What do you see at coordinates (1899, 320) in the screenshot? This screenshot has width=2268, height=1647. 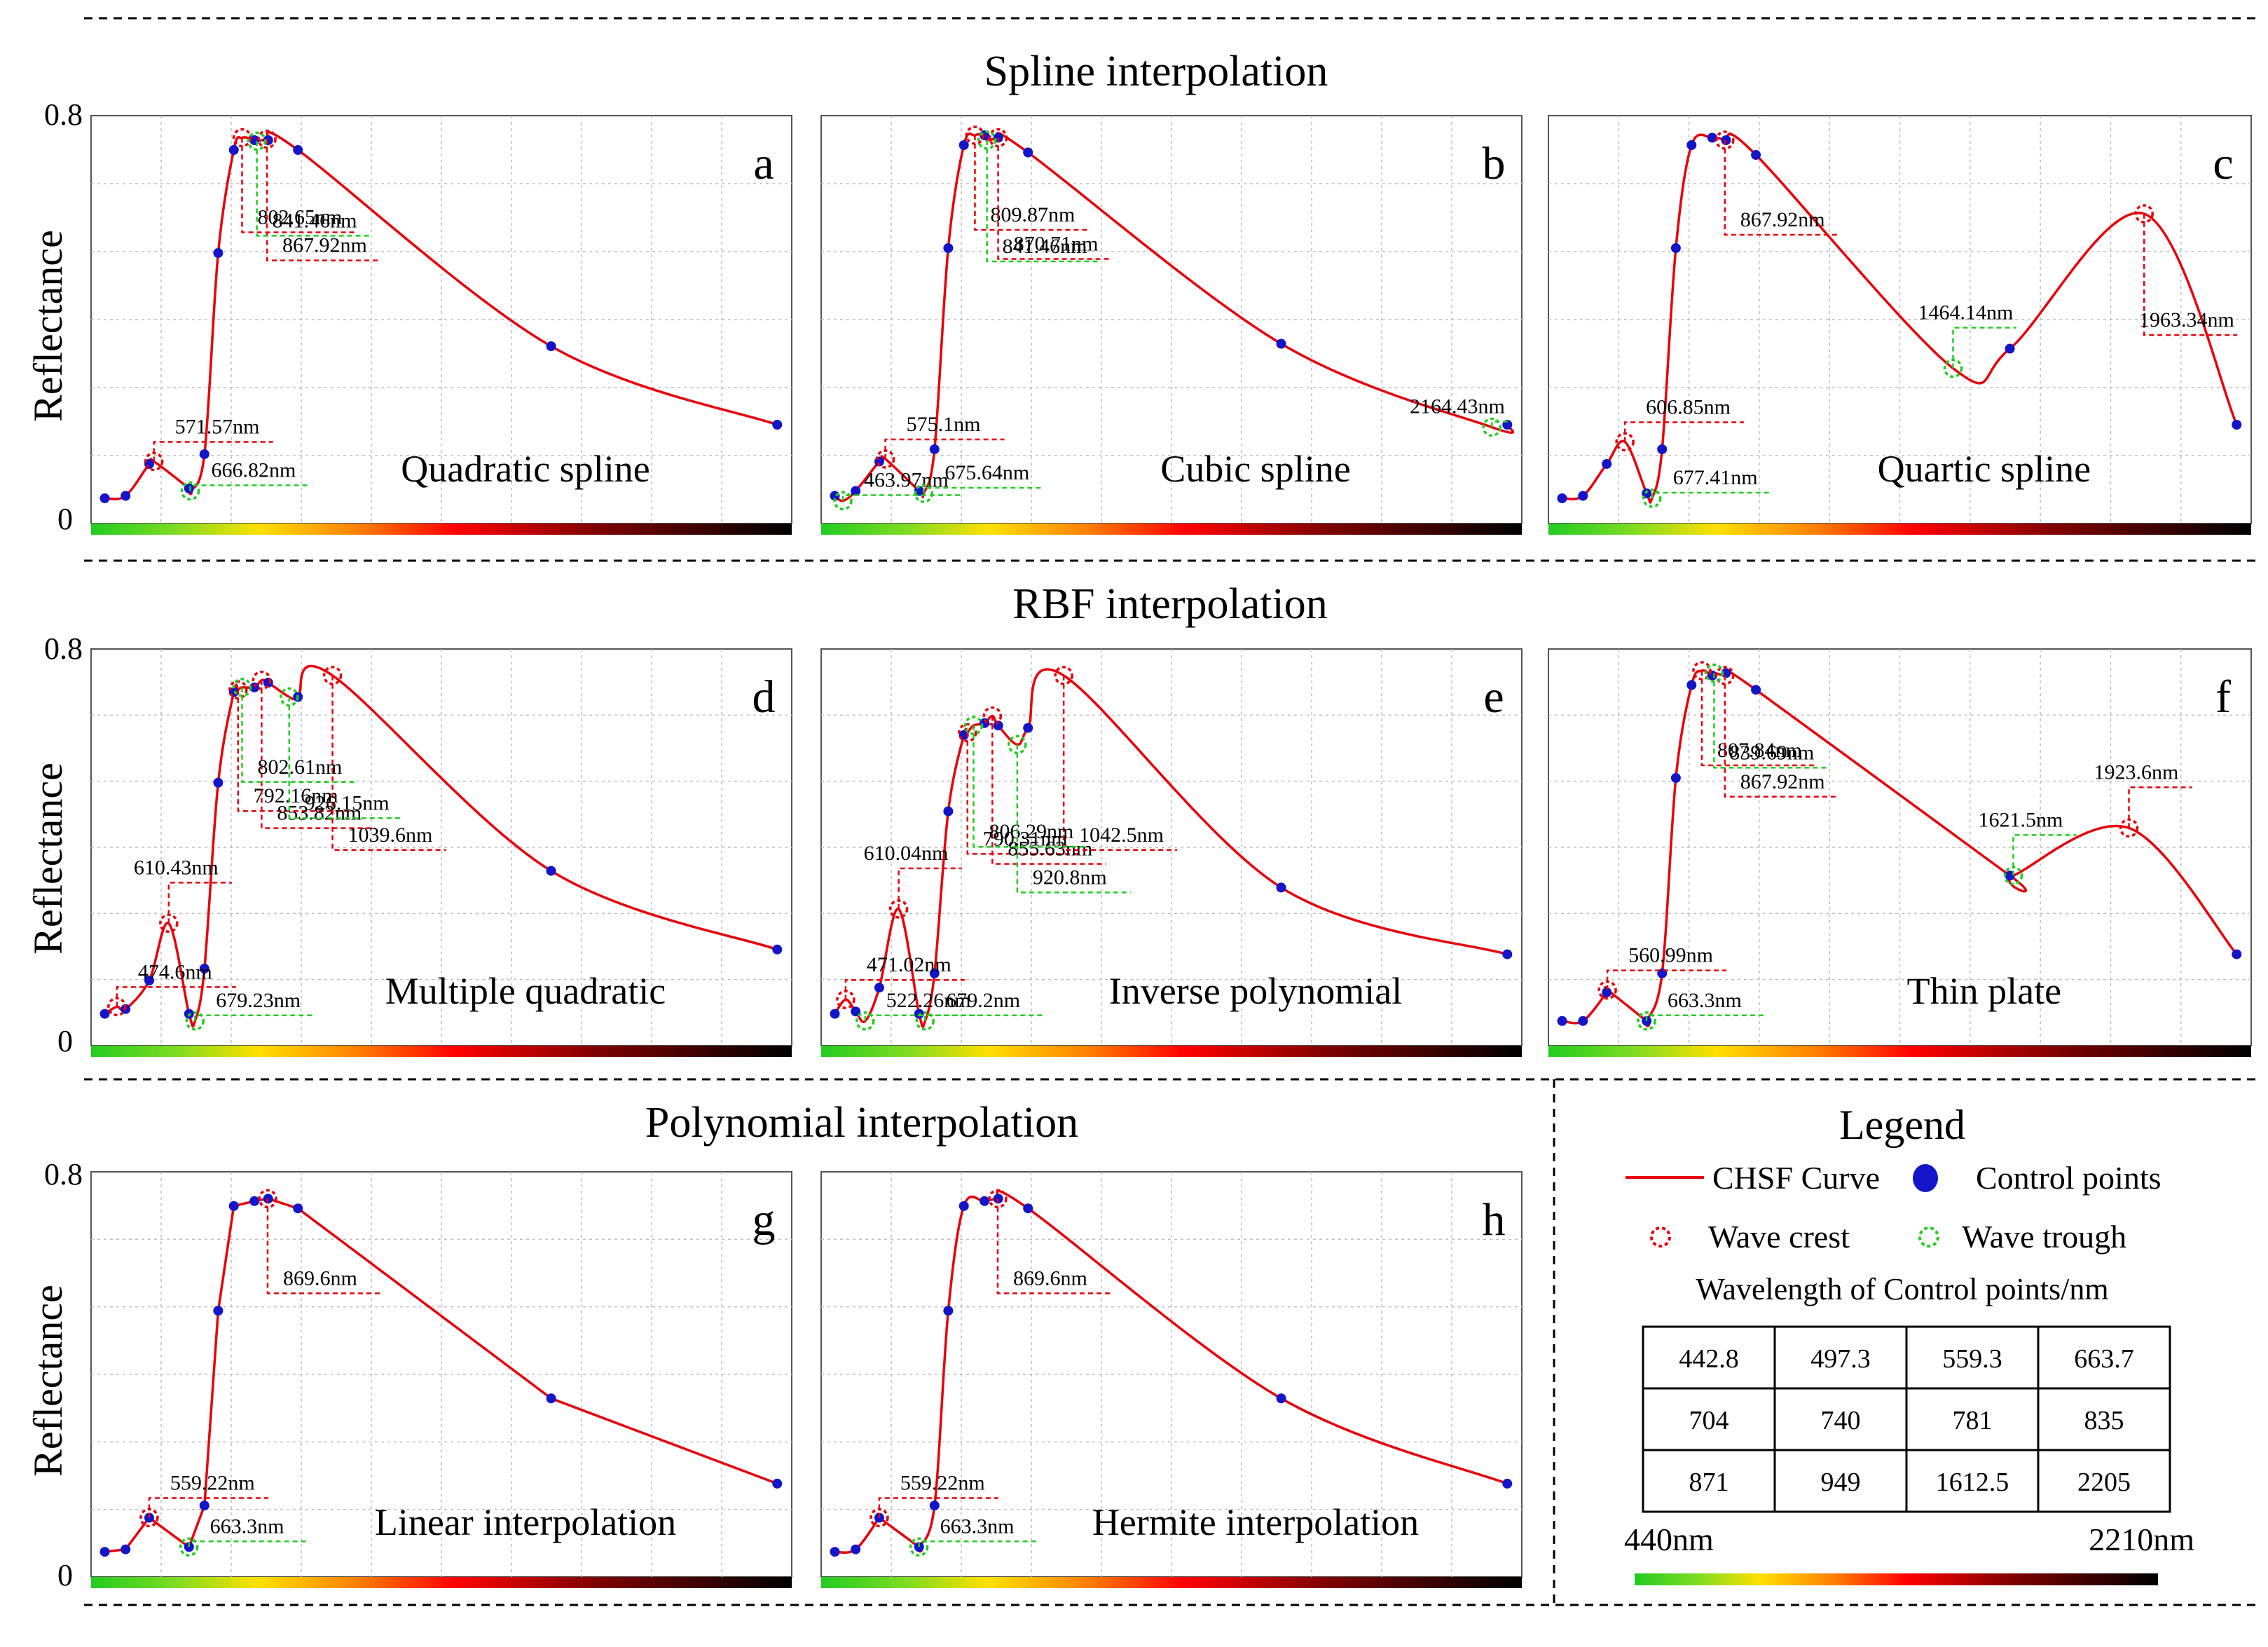 I see `panel-grid` at bounding box center [1899, 320].